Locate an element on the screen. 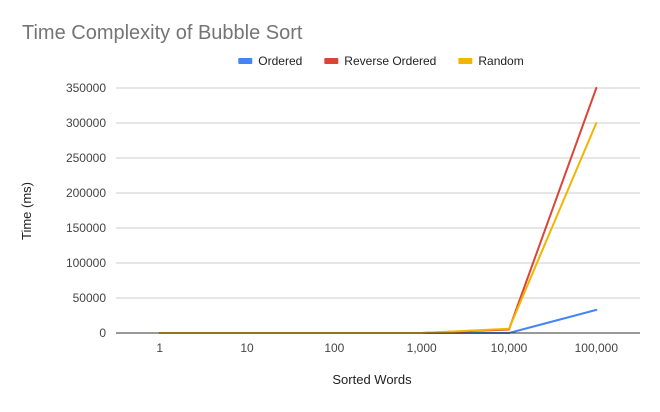 The width and height of the screenshot is (660, 412). legend-item: Reverse Ordered is located at coordinates (380, 61).